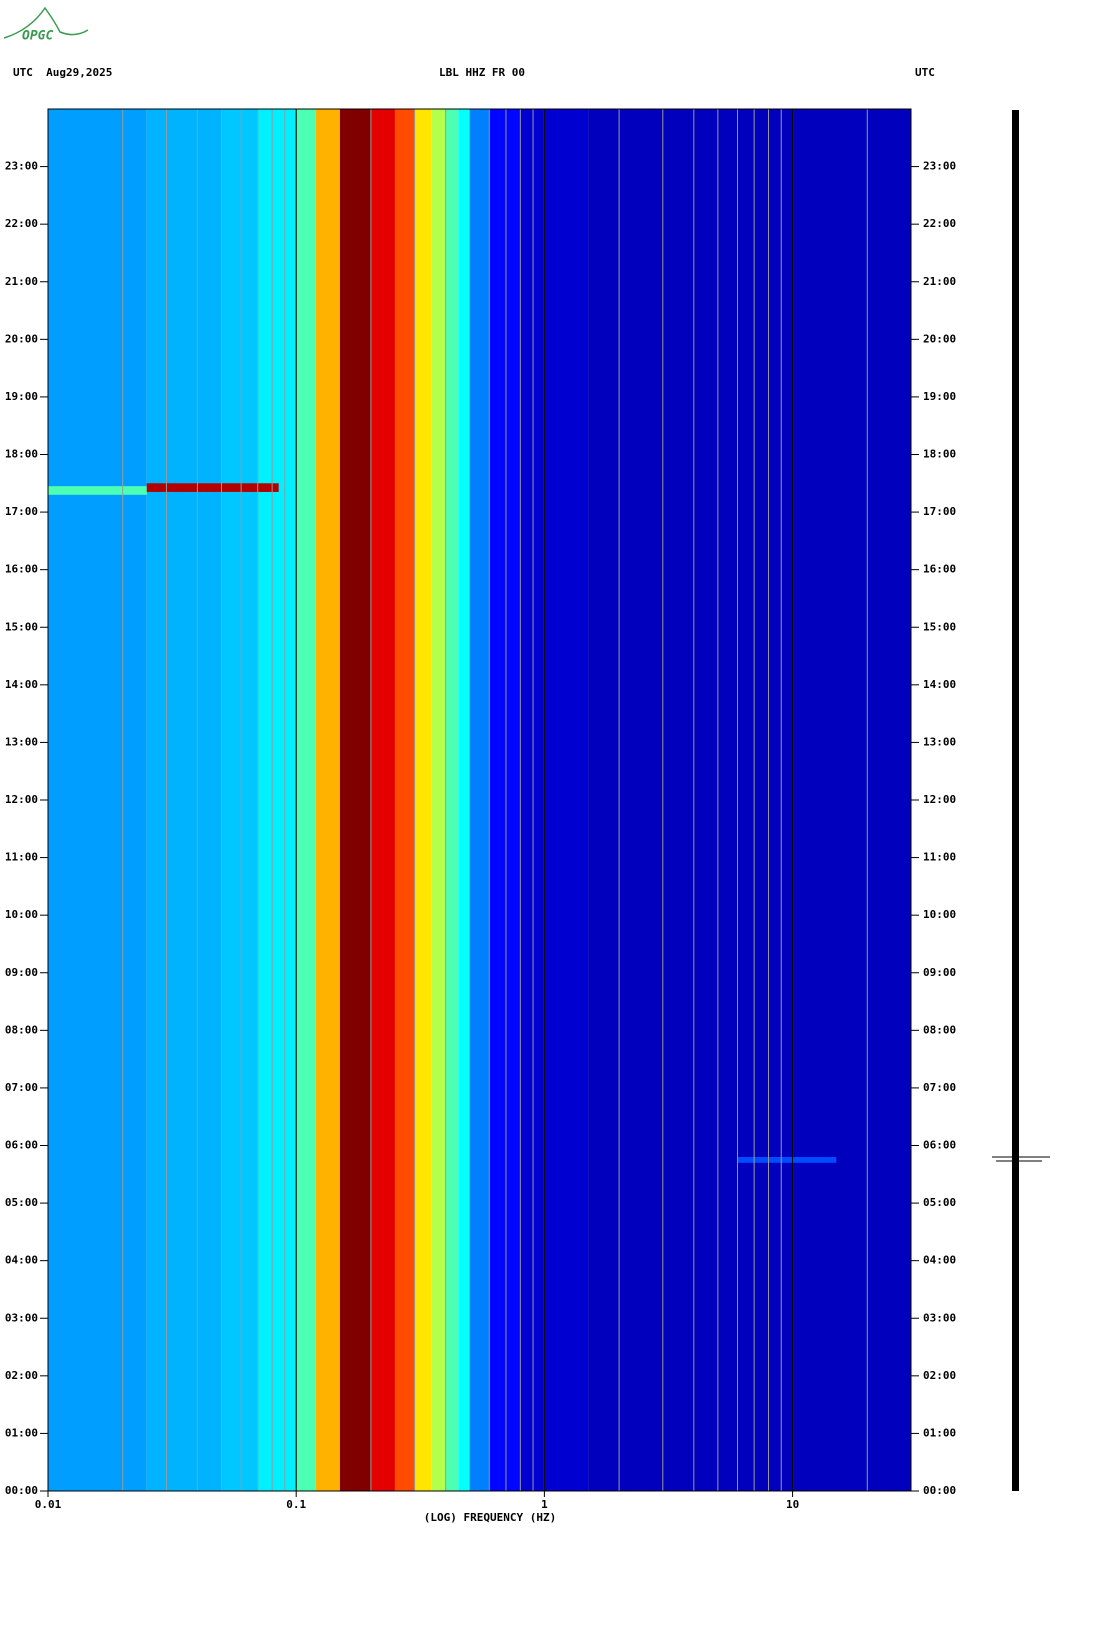  I want to click on chart-title: LBL HHZ FR 00, so click(482, 72).